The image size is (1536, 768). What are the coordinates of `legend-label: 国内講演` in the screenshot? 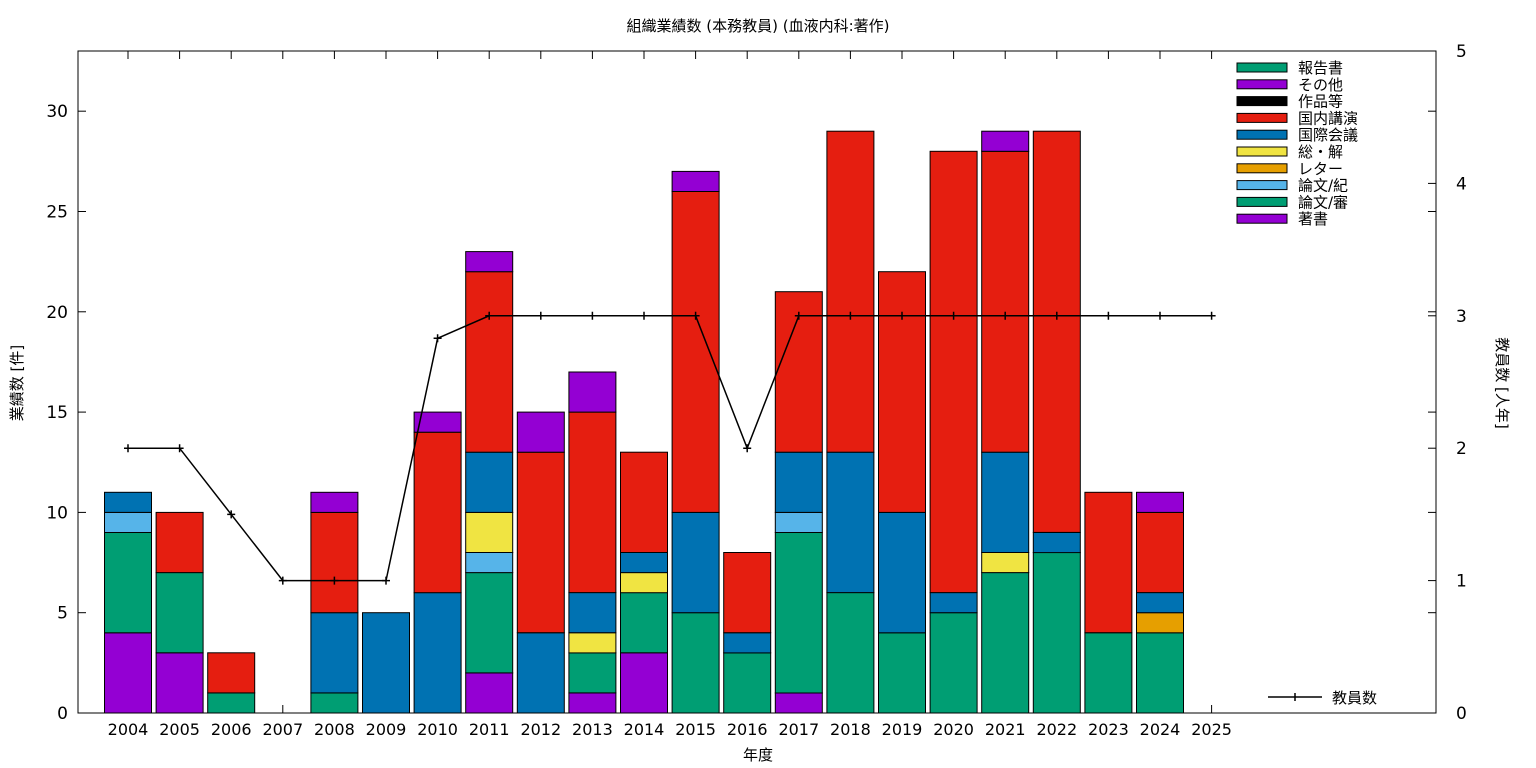 It's located at (1328, 118).